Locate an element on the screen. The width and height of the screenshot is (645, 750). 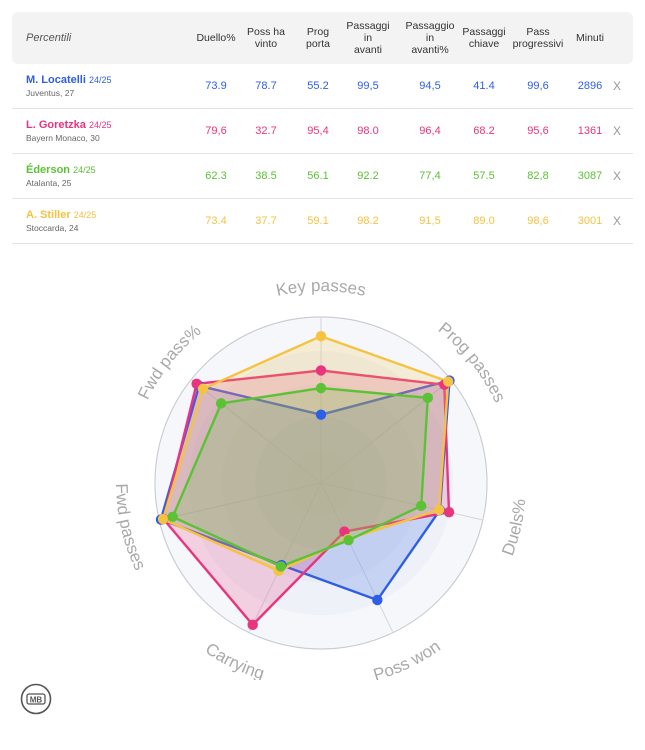
table-cell: 38.5 is located at coordinates (266, 176).